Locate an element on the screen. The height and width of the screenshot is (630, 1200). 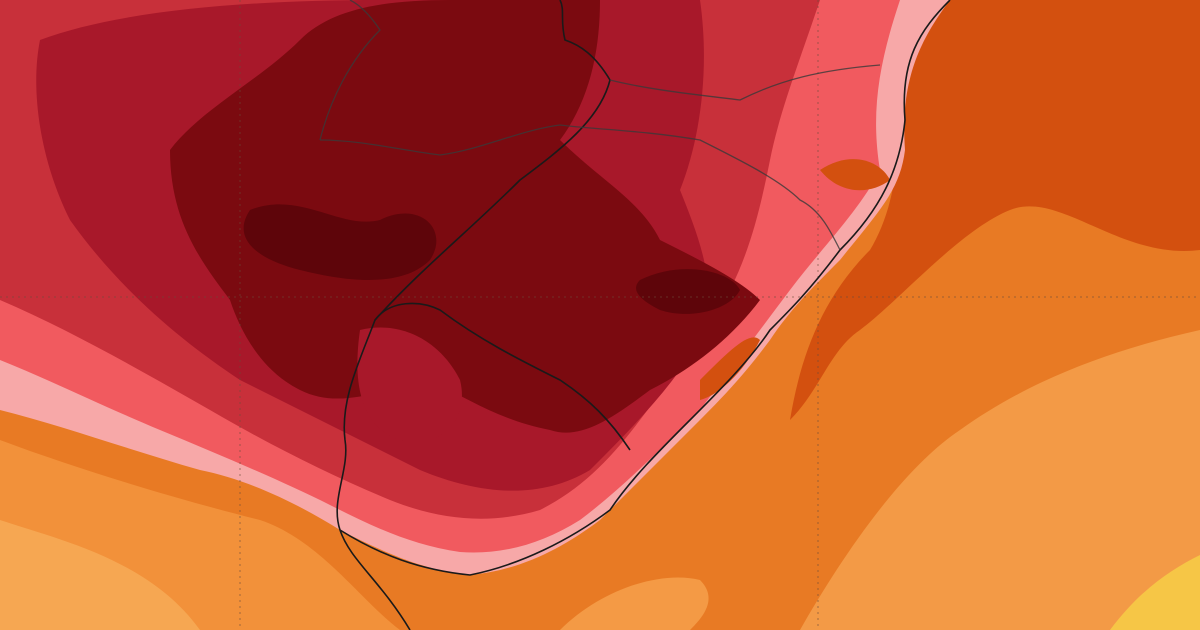
ocean-cool-core is located at coordinates (1155, 592).